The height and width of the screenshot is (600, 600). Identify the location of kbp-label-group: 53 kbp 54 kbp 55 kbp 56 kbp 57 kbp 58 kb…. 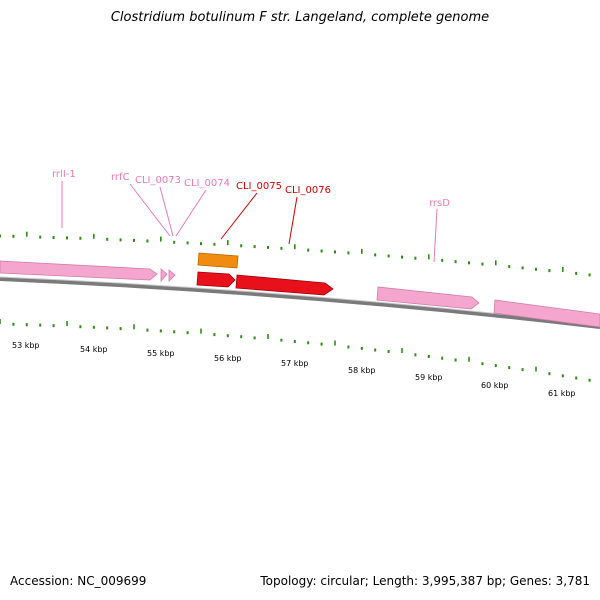
(294, 369).